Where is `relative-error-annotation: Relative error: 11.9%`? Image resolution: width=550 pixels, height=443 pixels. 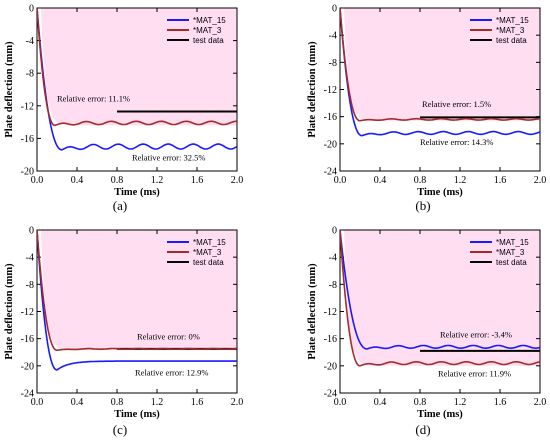
relative-error-annotation: Relative error: 11.9% is located at coordinates (474, 374).